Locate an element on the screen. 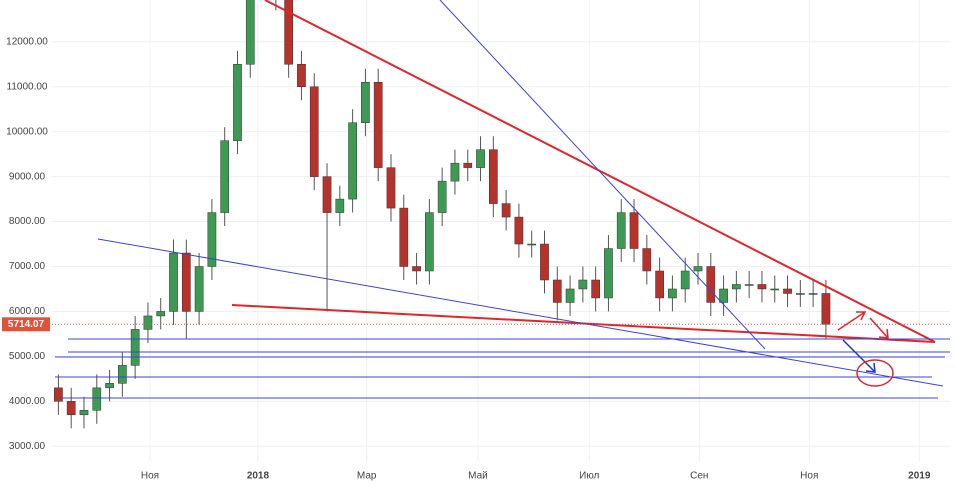 The width and height of the screenshot is (956, 485). y-tick-label: 4000.00 is located at coordinates (27, 401).